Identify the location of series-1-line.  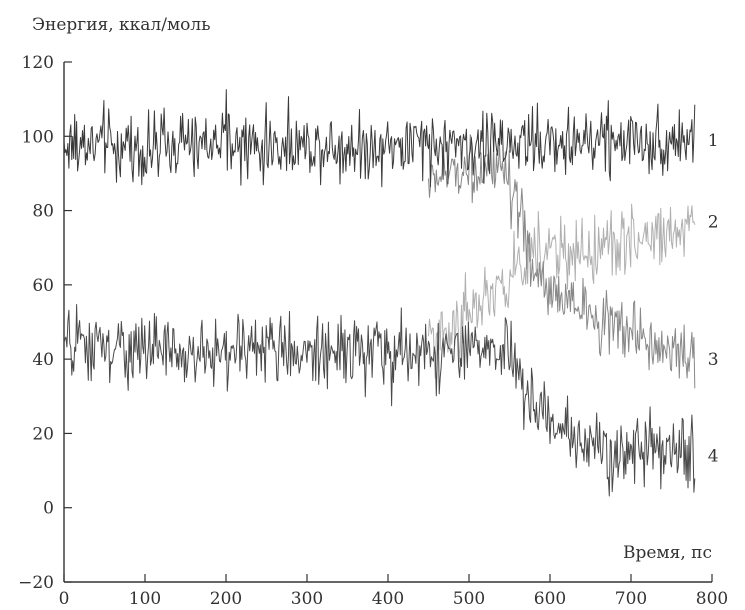
(379, 138).